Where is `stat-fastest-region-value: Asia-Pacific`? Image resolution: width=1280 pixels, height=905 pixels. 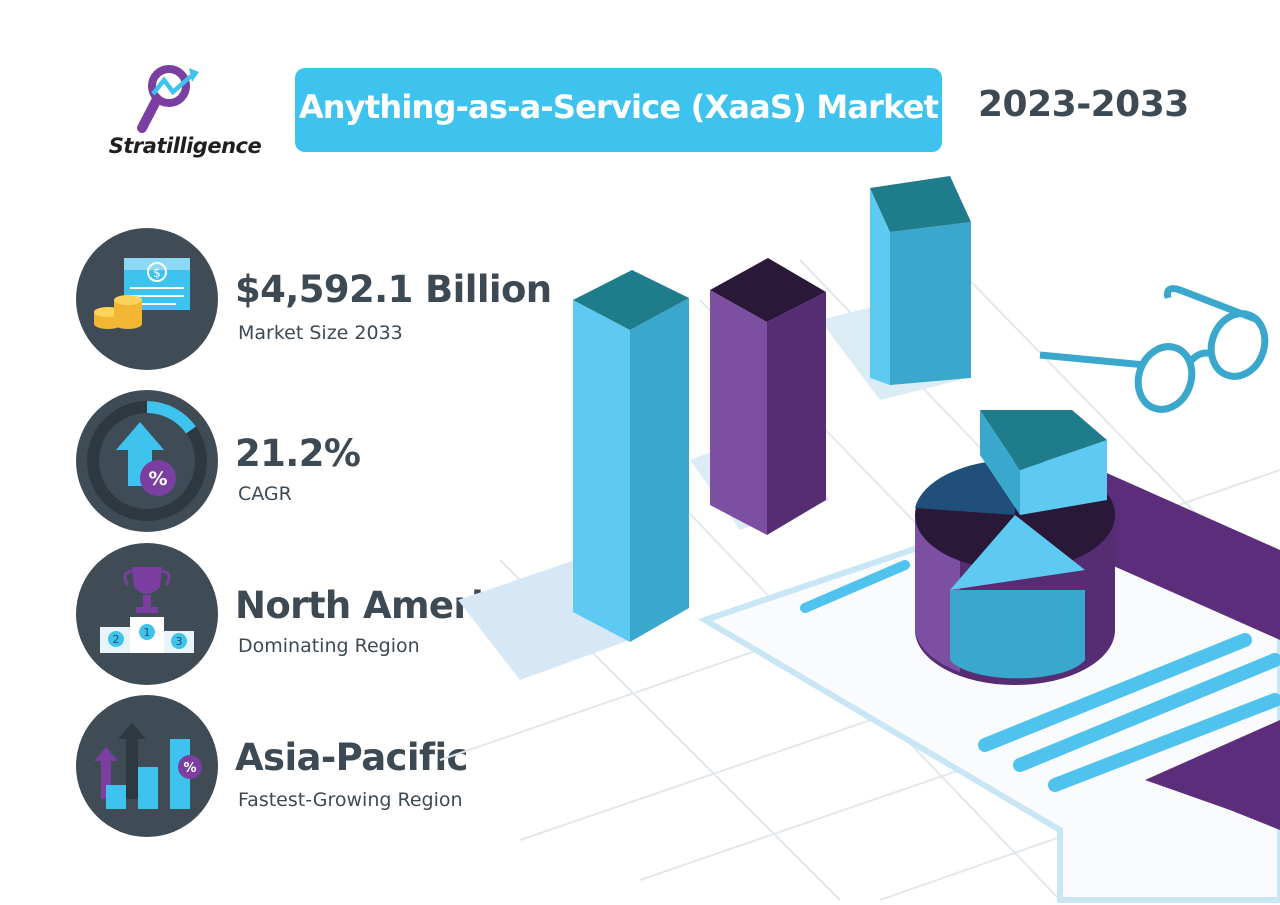 stat-fastest-region-value: Asia-Pacific is located at coordinates (351, 757).